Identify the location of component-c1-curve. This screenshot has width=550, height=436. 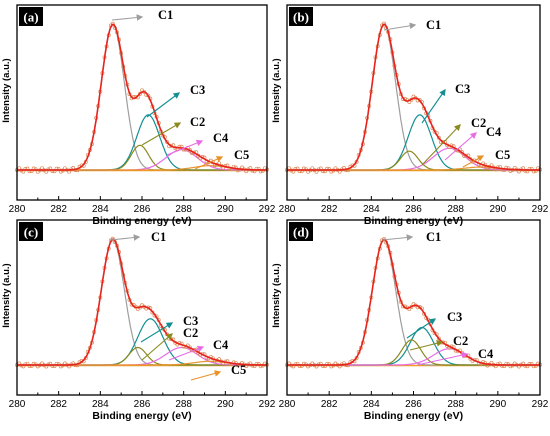
(142, 302).